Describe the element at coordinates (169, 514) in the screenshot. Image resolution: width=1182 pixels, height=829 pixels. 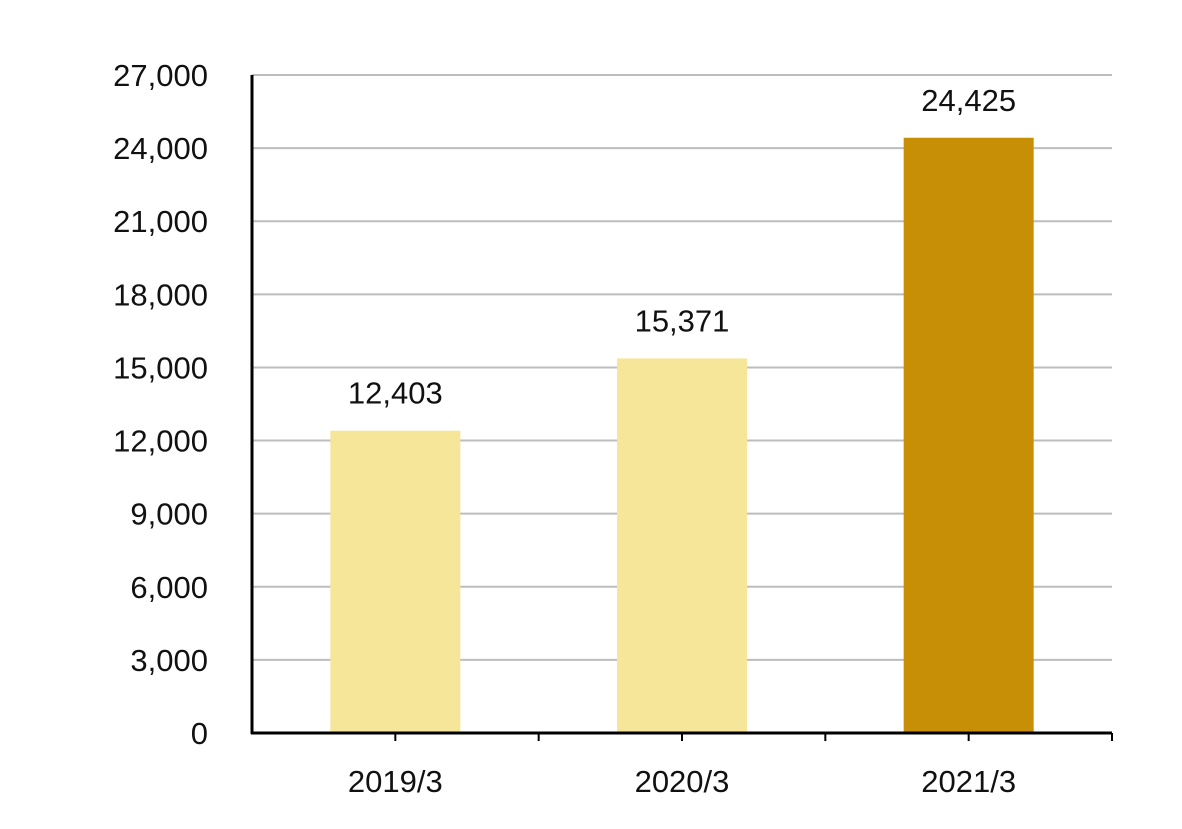
I see `y-tick-label: 9,000` at that location.